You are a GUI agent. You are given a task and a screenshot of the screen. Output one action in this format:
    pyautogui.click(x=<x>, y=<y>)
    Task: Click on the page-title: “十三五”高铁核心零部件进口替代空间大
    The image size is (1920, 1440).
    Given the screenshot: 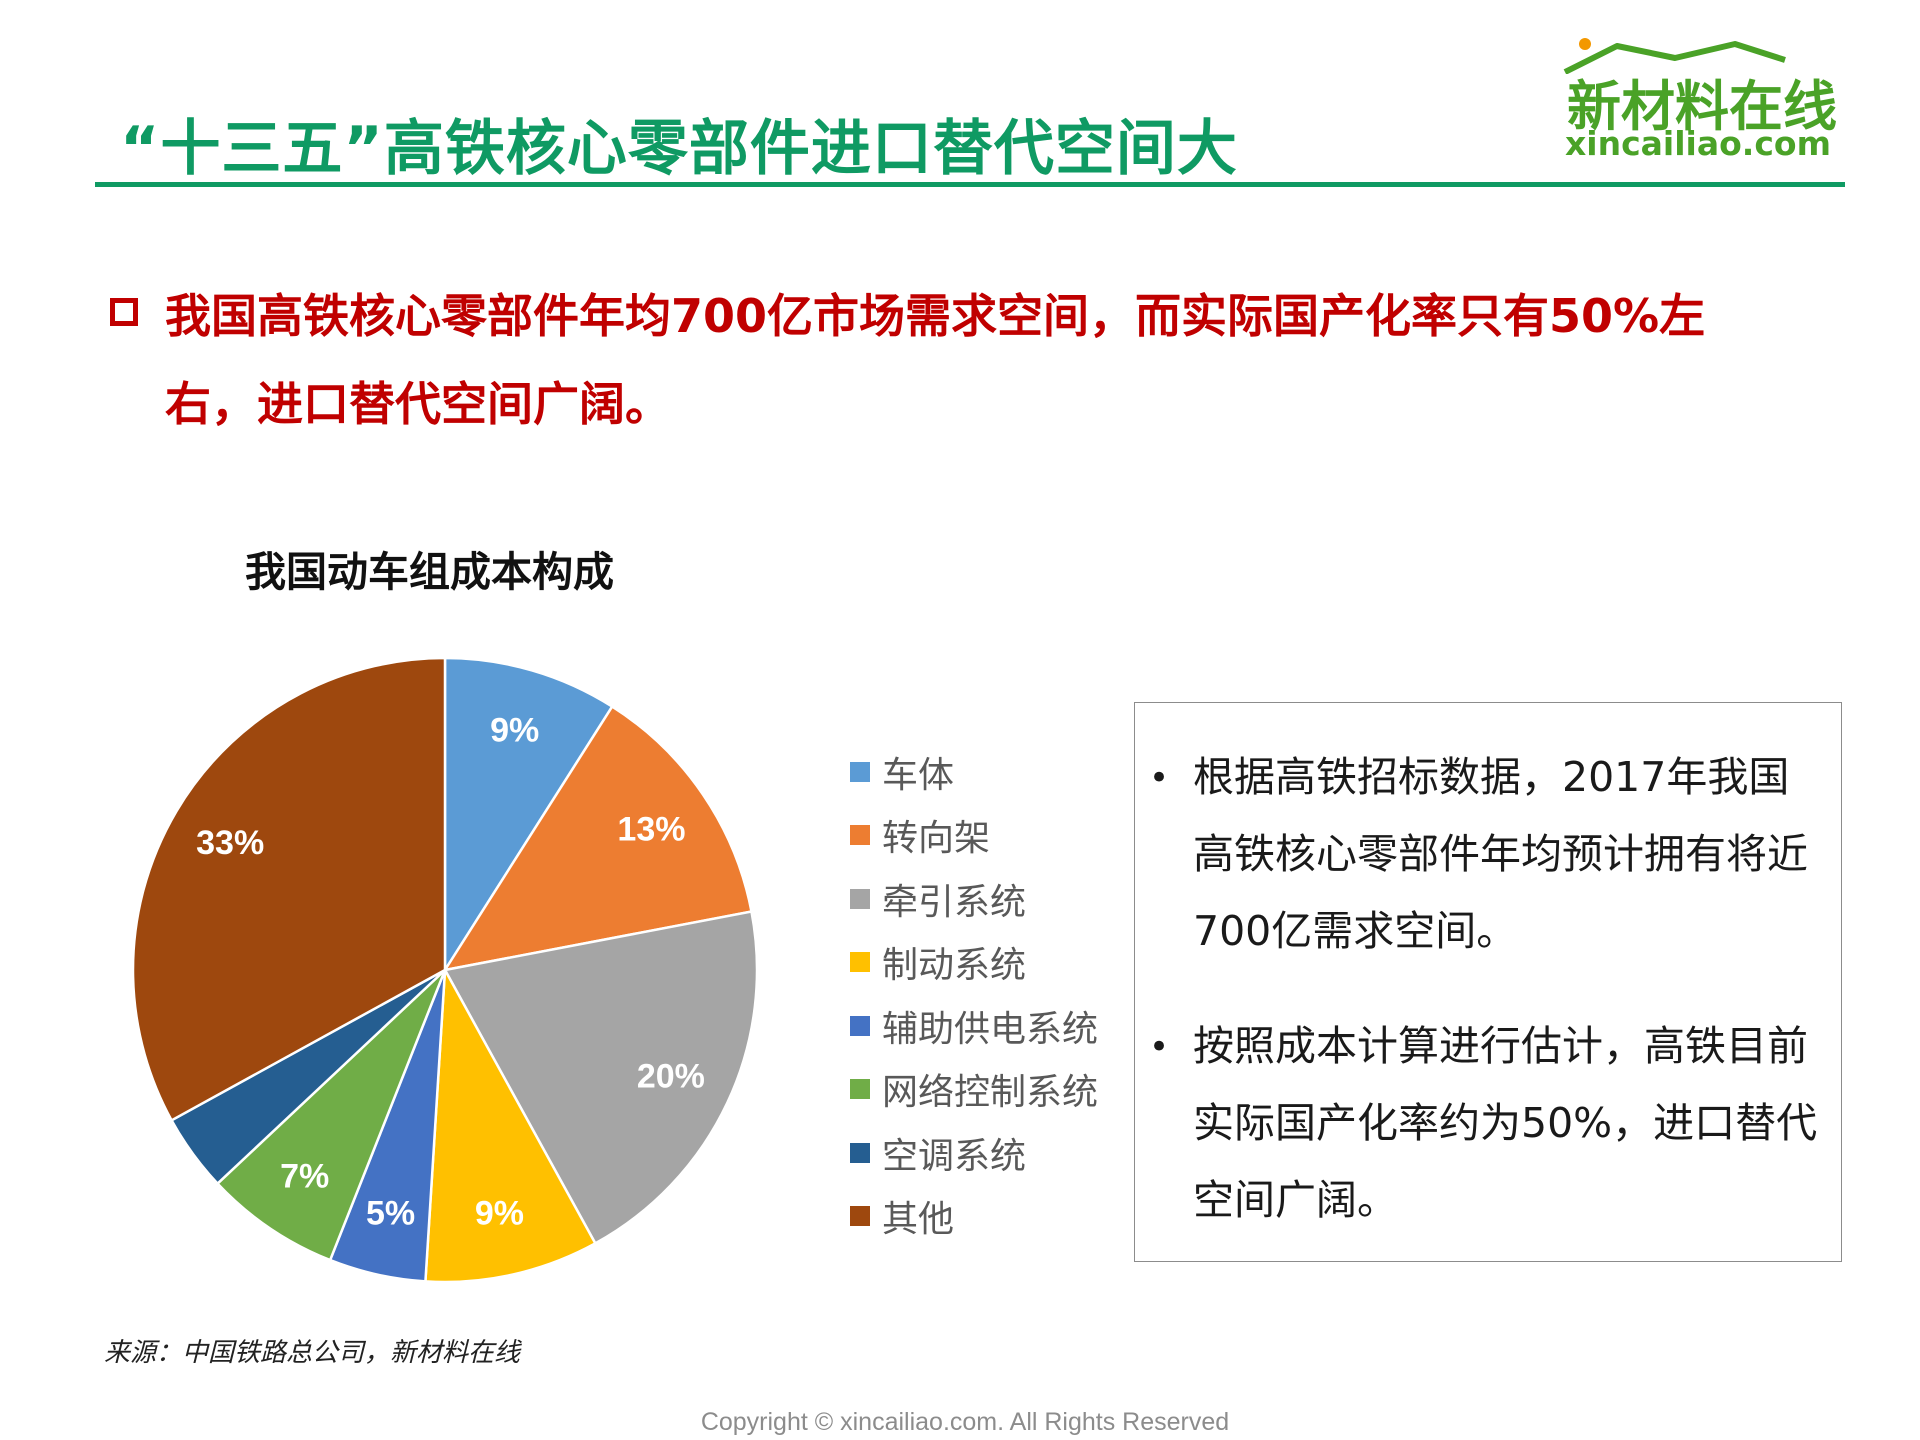 What is the action you would take?
    pyautogui.click(x=679, y=149)
    